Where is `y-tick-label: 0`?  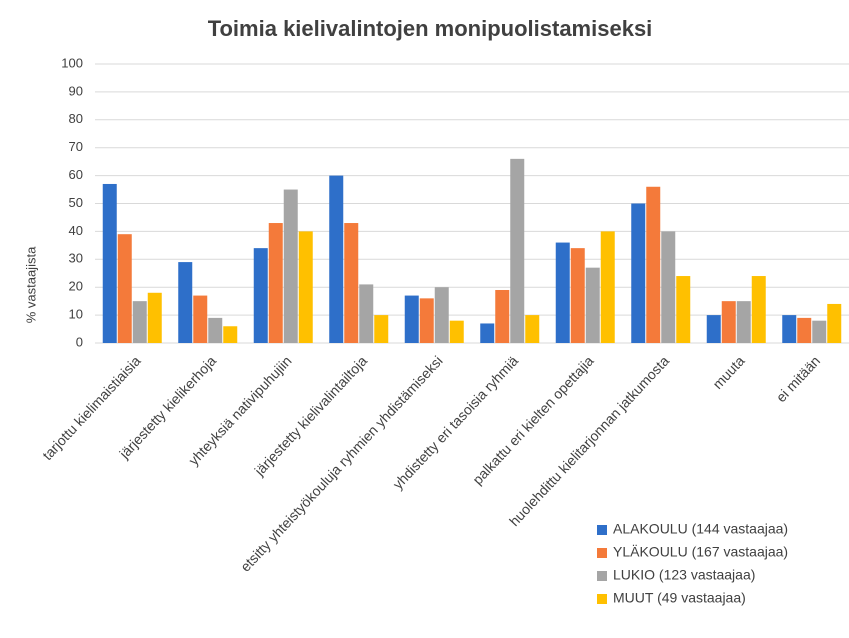 y-tick-label: 0 is located at coordinates (79, 341).